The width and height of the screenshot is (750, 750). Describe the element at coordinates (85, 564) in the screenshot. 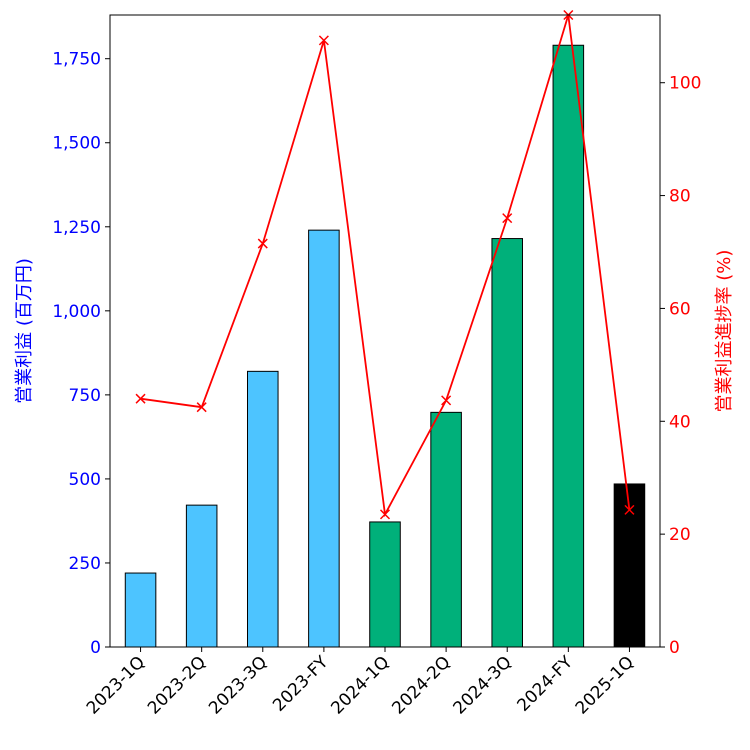

I see `left-tick-label: 250` at that location.